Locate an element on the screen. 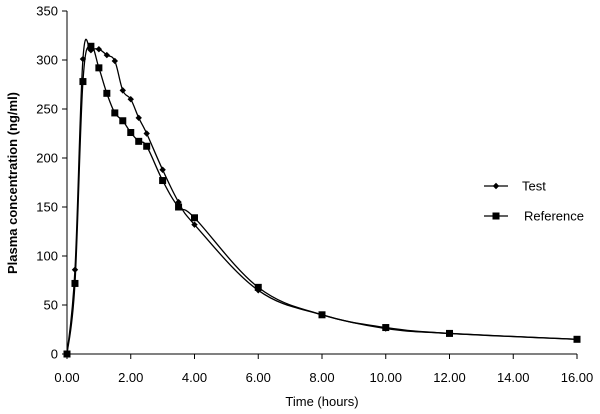 The height and width of the screenshot is (414, 600). x-tick-label: 4.00 is located at coordinates (194, 377).